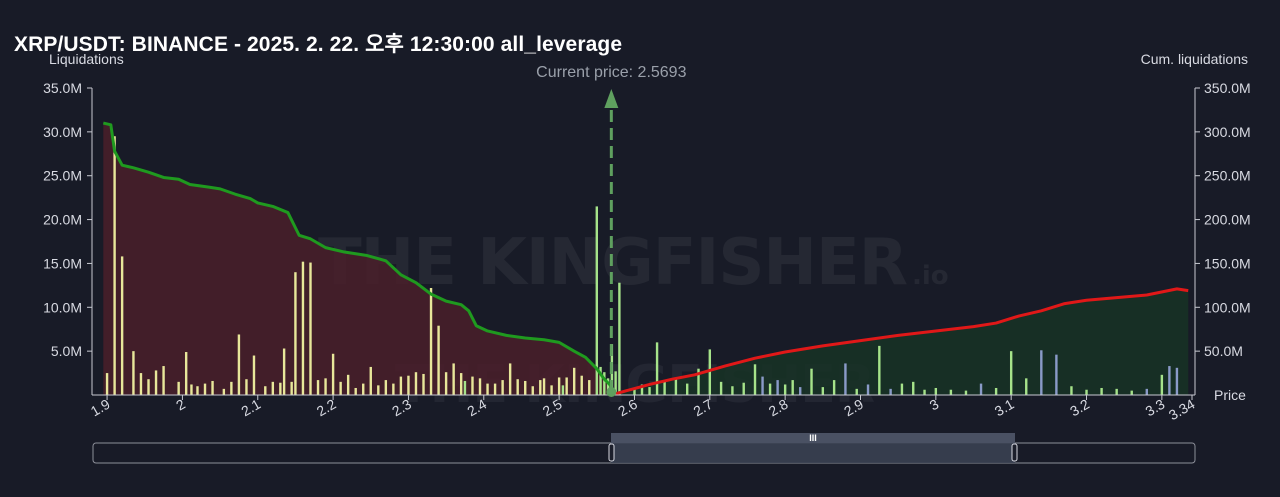 The width and height of the screenshot is (1280, 497). What do you see at coordinates (611, 98) in the screenshot?
I see `current-price-arrow` at bounding box center [611, 98].